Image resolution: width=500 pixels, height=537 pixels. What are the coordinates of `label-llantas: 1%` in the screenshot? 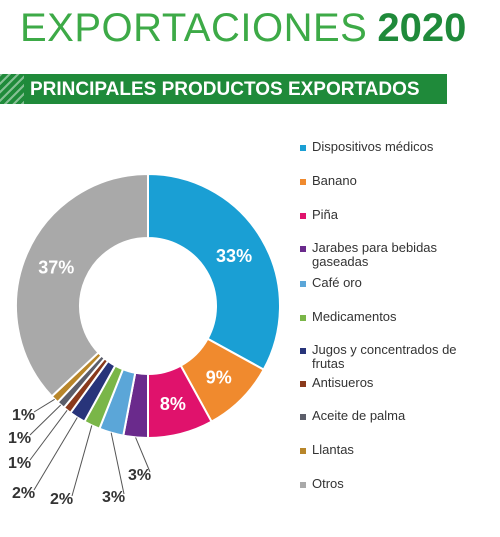 It's located at (23, 415).